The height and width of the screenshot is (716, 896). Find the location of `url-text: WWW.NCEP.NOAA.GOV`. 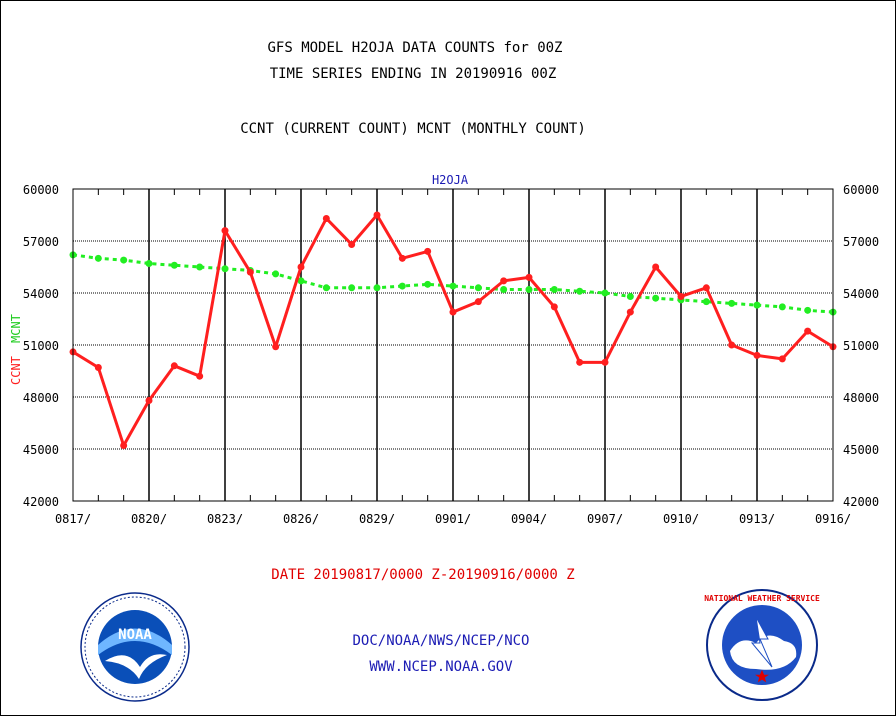

url-text: WWW.NCEP.NOAA.GOV is located at coordinates (441, 667).